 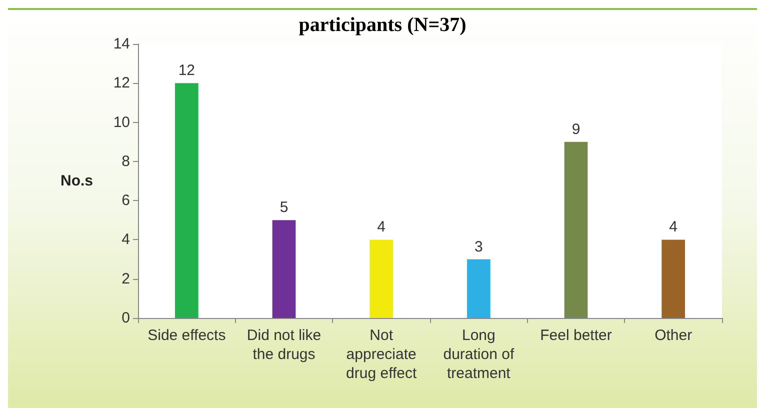 What do you see at coordinates (673, 335) in the screenshot?
I see `x-tick-label: Other` at bounding box center [673, 335].